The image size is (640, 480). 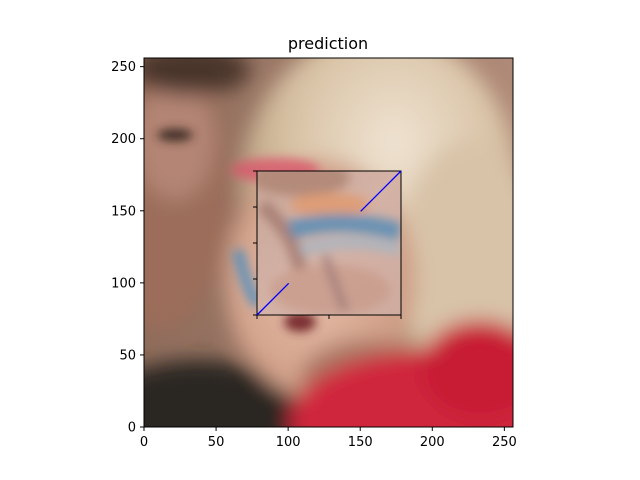 I want to click on y-tick-label: 200, so click(x=123, y=139).